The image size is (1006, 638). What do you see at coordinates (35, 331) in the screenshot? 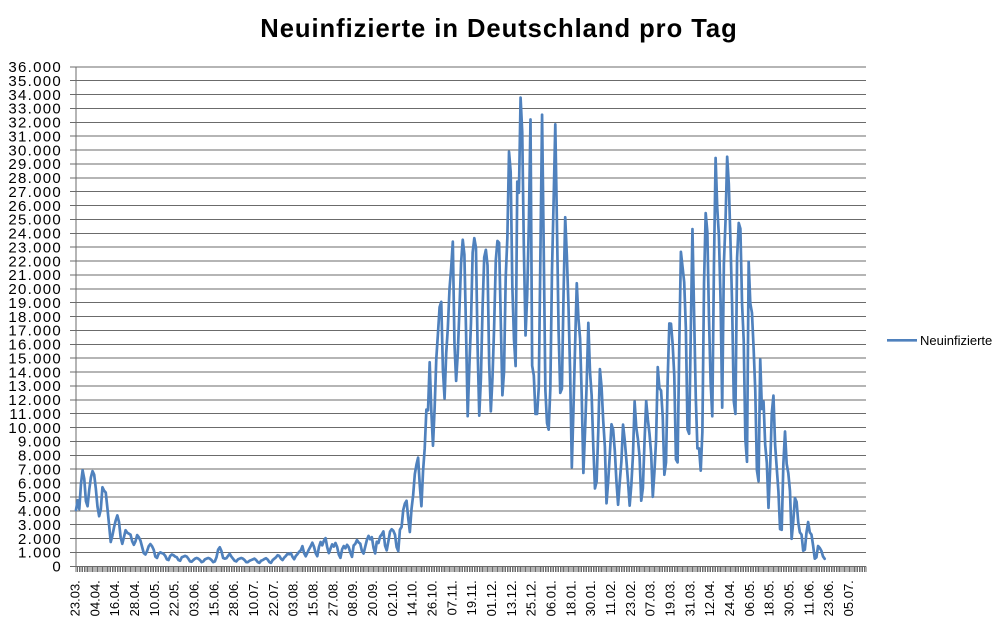
I see `svg-text: 17.000` at bounding box center [35, 331].